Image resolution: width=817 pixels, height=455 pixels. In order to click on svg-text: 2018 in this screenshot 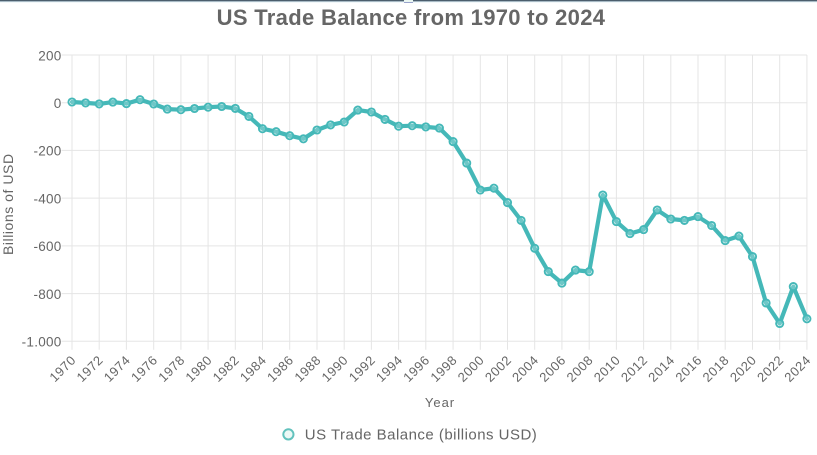, I will do `click(716, 368)`.